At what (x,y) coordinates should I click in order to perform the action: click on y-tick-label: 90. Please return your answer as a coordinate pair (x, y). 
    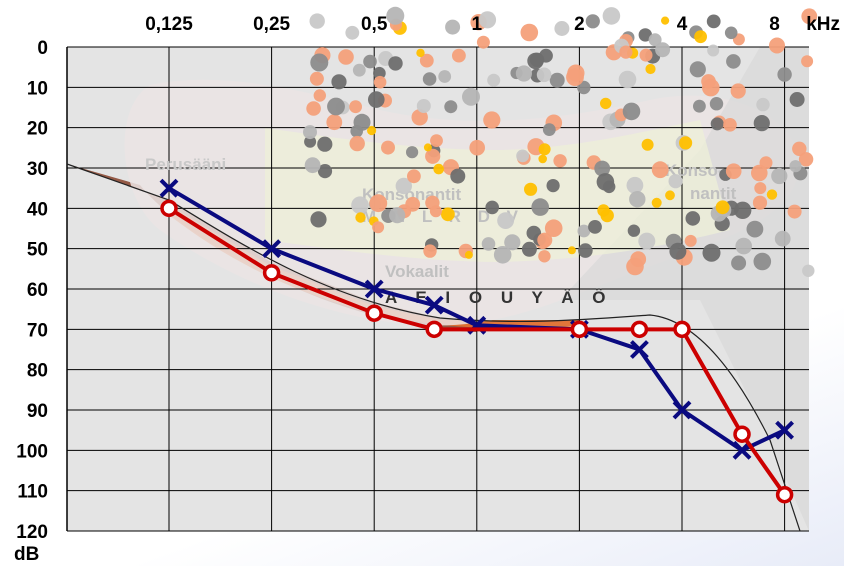
    Looking at the image, I should click on (37, 411).